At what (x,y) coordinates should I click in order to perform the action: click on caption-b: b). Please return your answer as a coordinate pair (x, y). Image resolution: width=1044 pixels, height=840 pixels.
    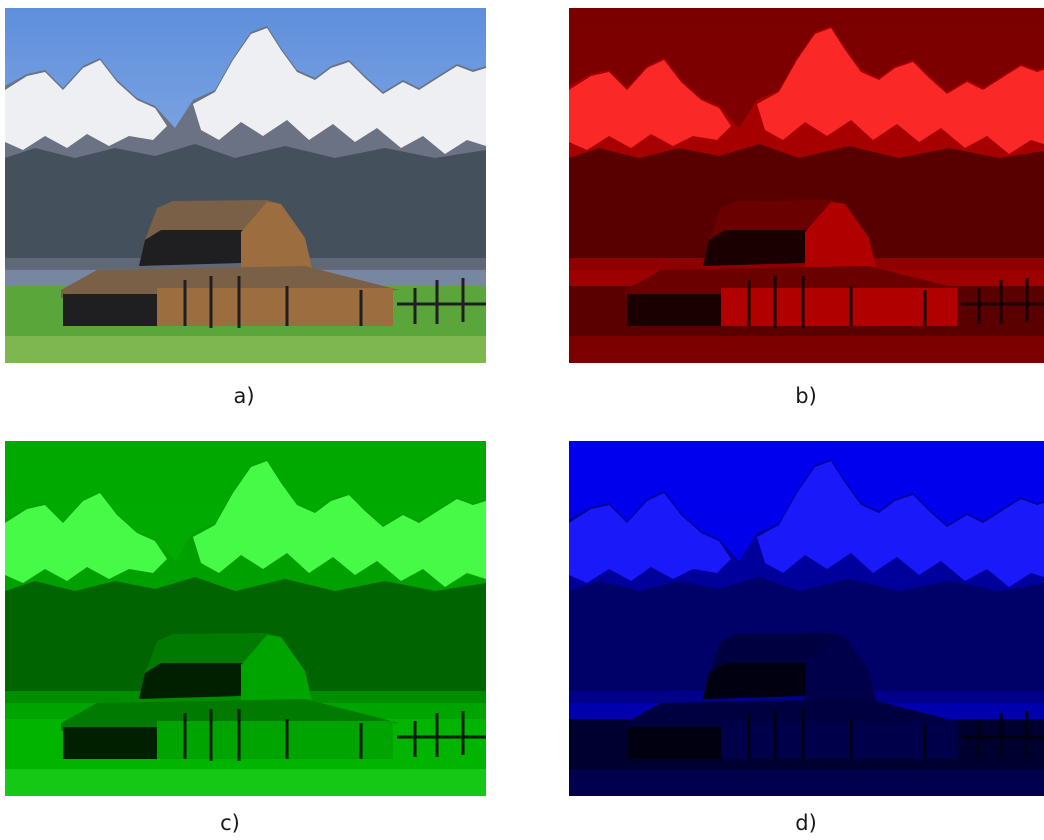
    Looking at the image, I should click on (806, 396).